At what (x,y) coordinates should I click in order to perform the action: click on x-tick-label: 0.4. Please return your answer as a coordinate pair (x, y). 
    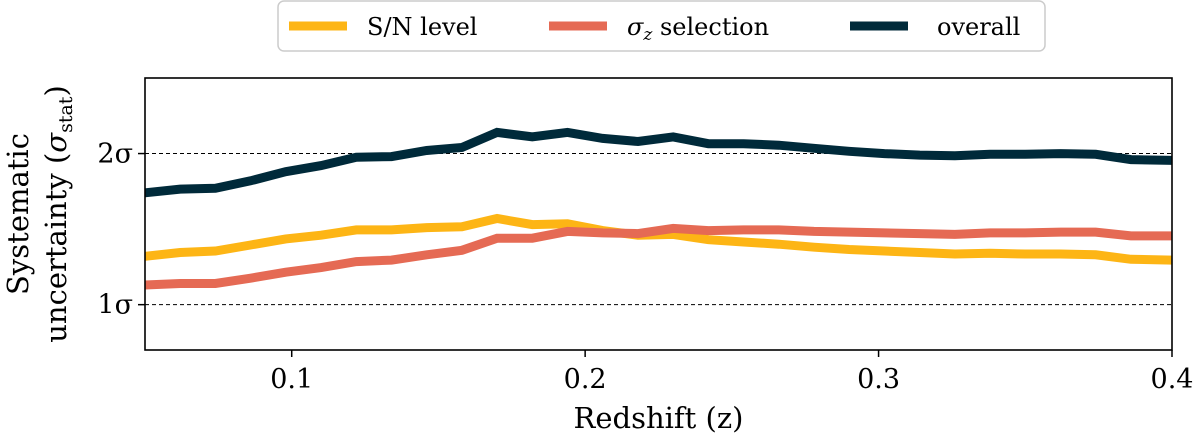
    Looking at the image, I should click on (1172, 379).